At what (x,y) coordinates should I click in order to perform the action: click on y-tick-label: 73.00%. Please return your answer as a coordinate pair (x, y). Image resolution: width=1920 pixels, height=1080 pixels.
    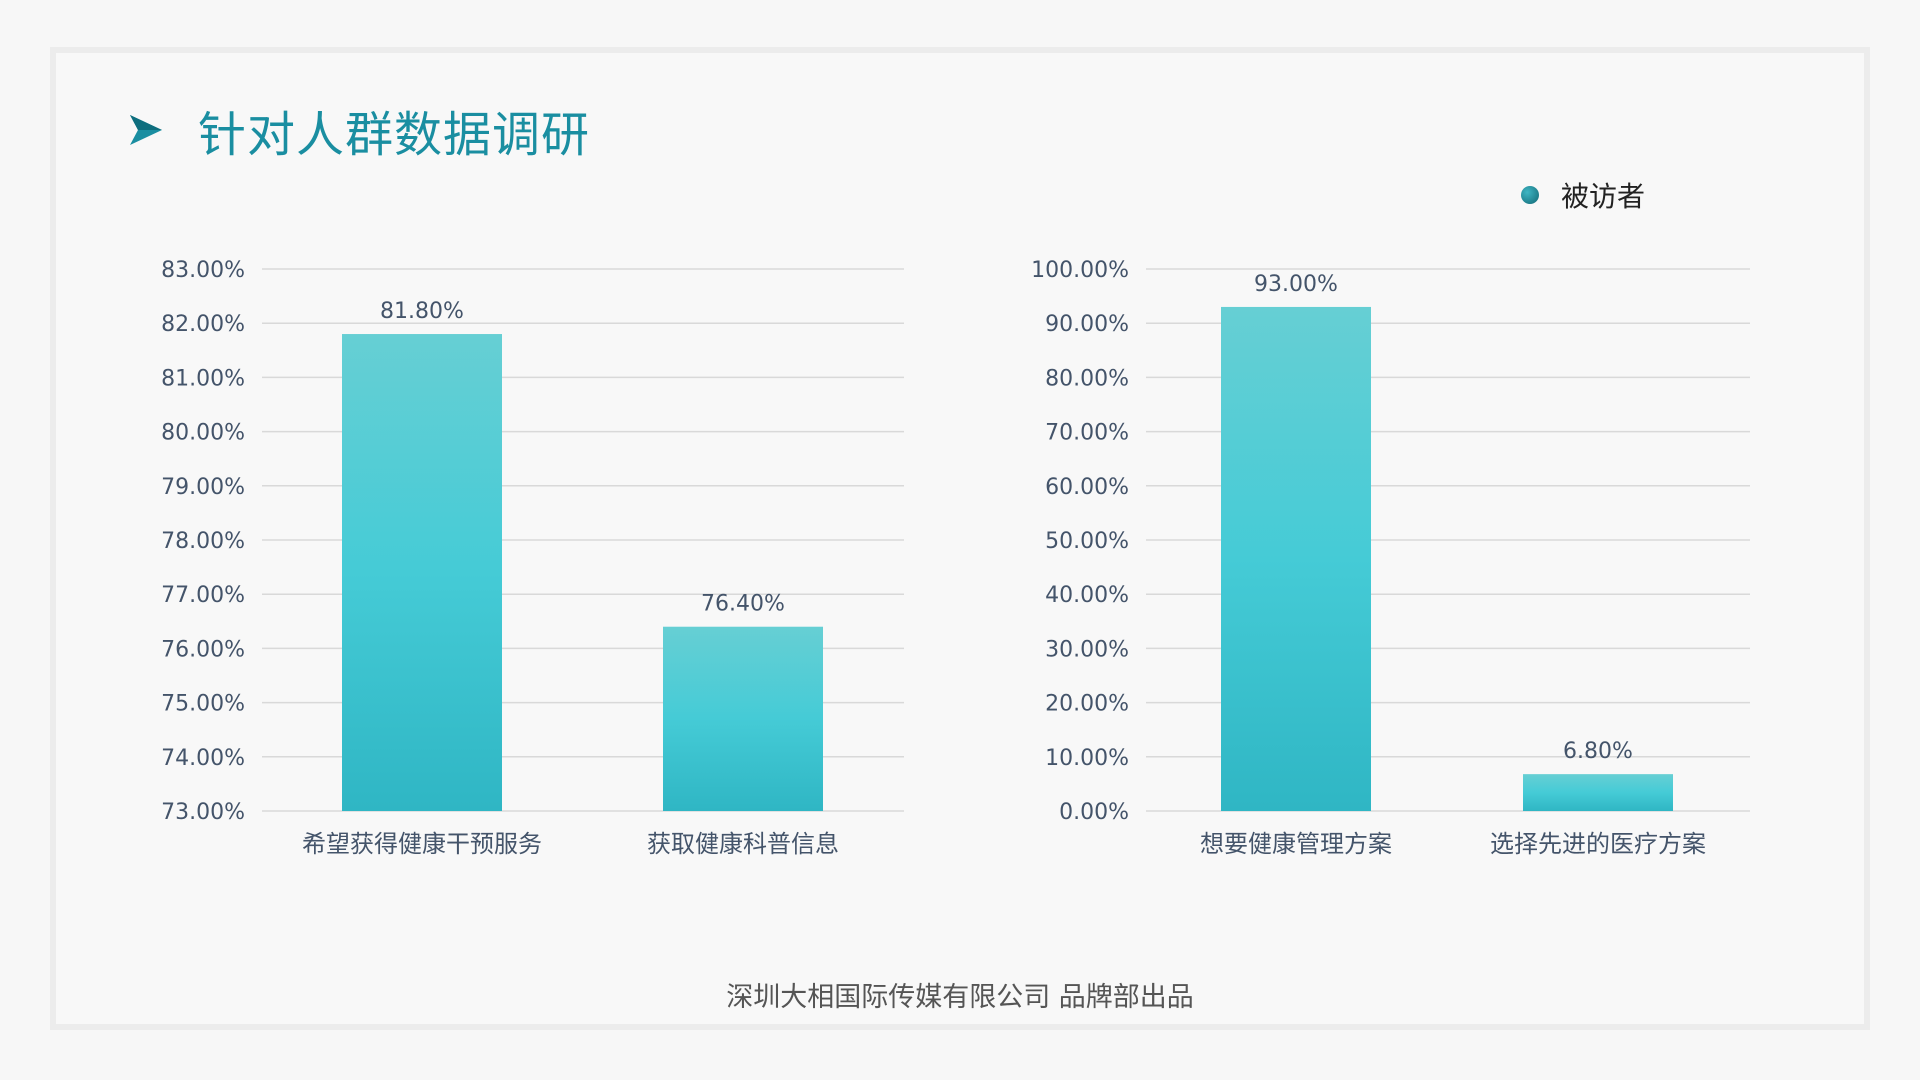
    Looking at the image, I should click on (203, 812).